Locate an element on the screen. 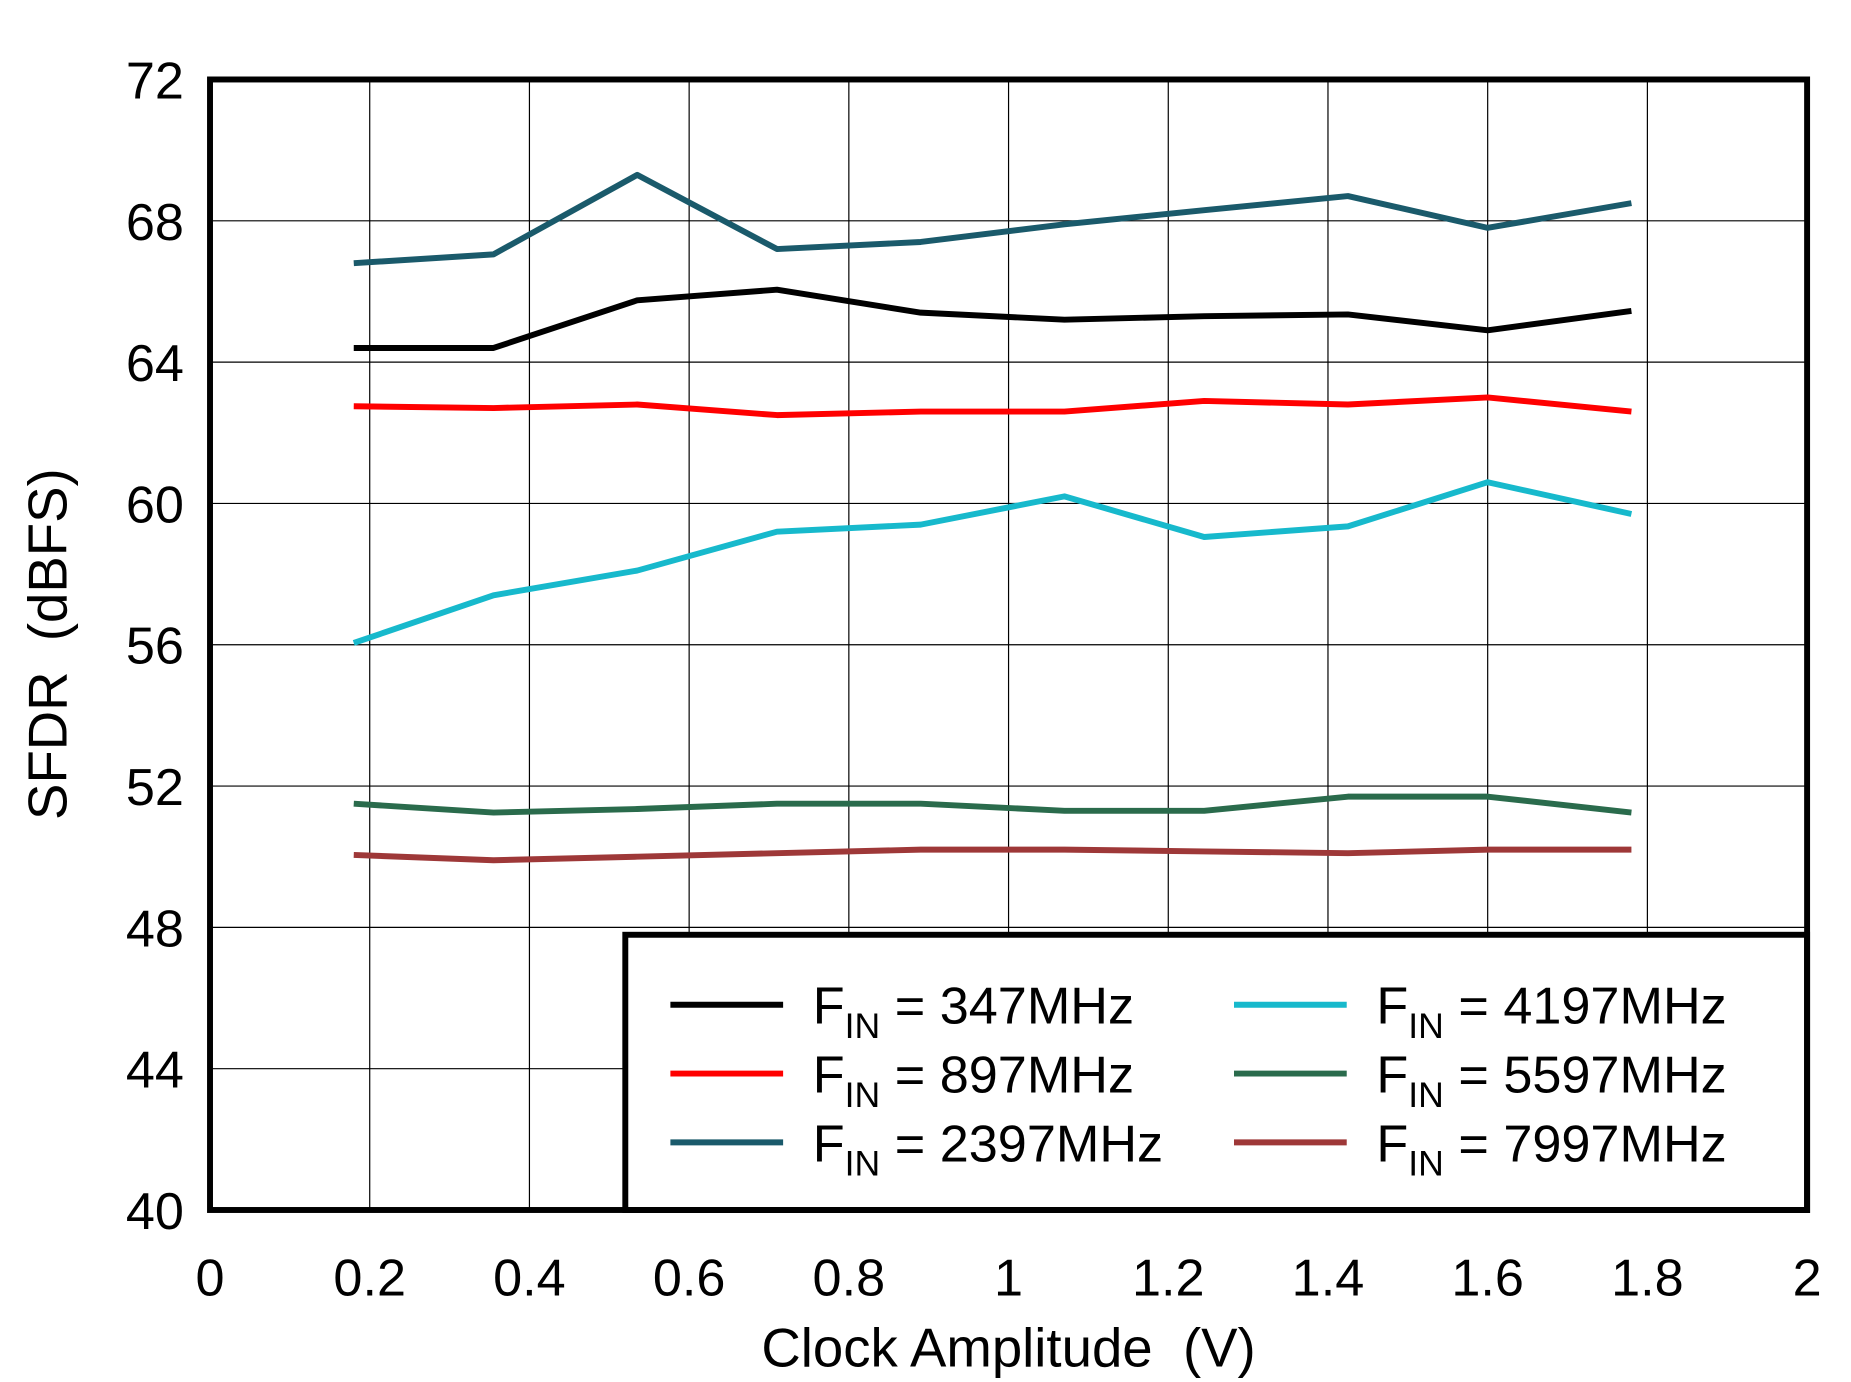  series-line-347mhz is located at coordinates (992, 318).